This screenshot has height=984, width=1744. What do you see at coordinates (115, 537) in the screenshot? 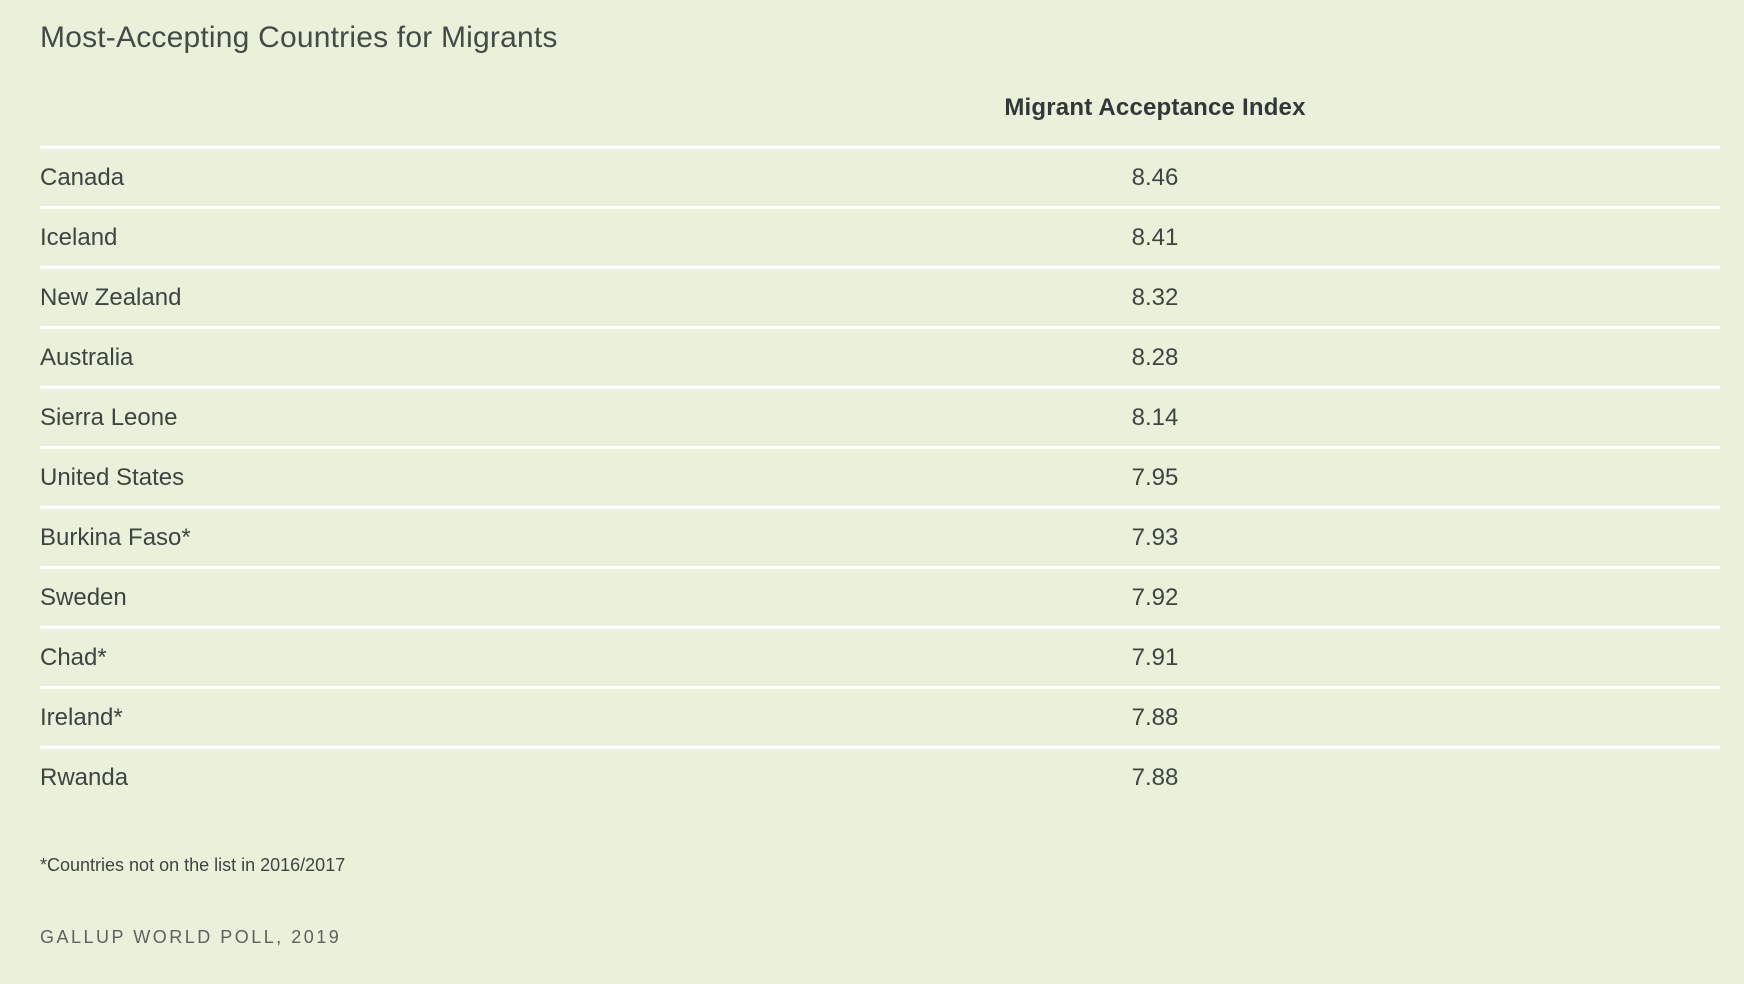
I see `country-cell: Burkina Faso*` at bounding box center [115, 537].